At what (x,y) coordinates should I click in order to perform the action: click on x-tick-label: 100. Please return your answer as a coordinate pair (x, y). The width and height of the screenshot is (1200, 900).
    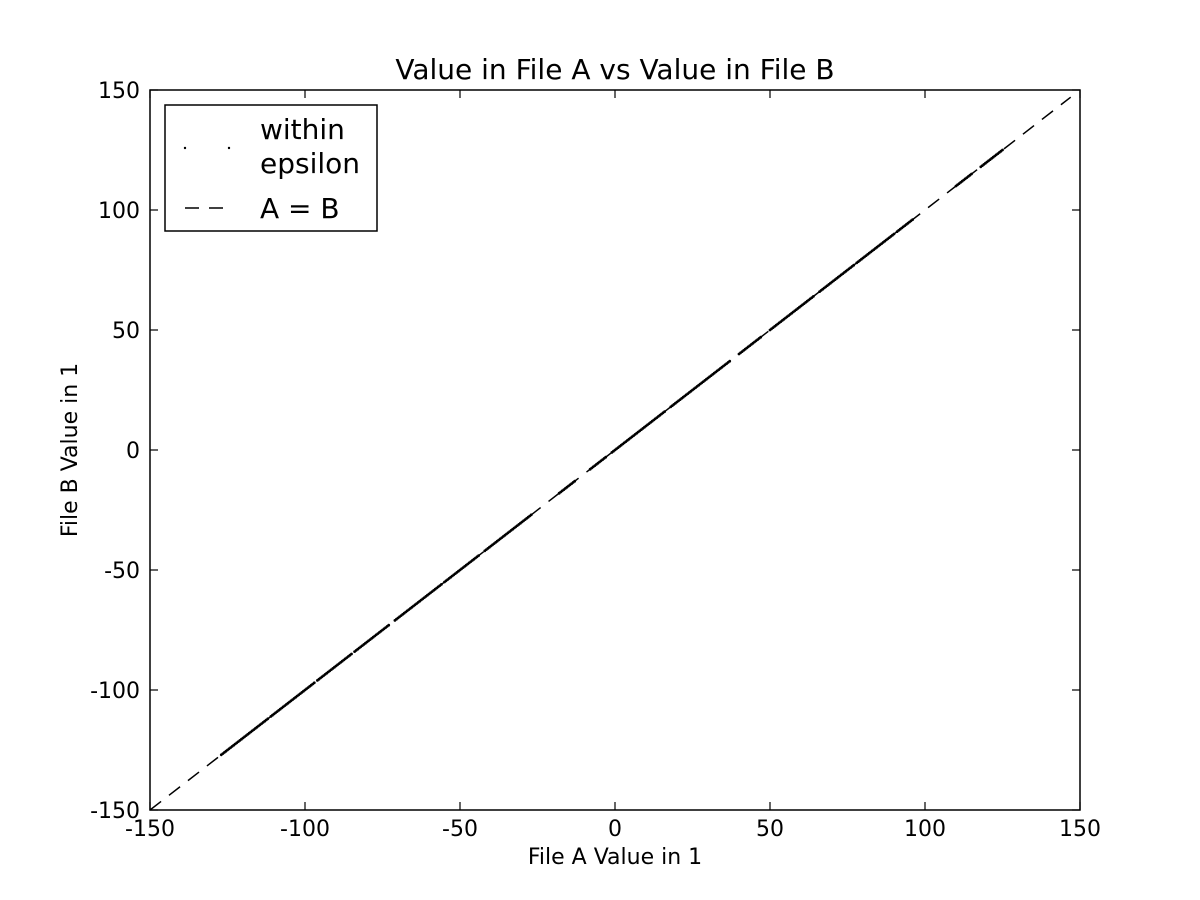
    Looking at the image, I should click on (925, 829).